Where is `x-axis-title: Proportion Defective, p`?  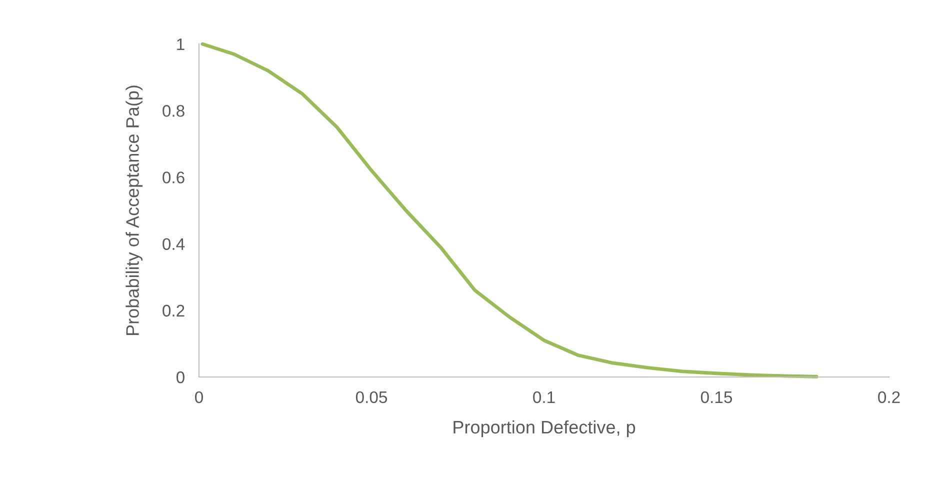 x-axis-title: Proportion Defective, p is located at coordinates (545, 429).